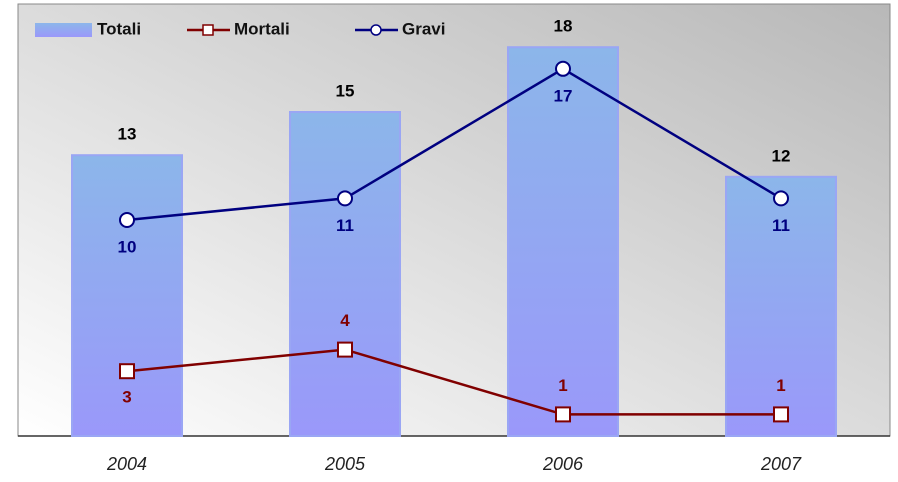  I want to click on data-label: 13, so click(127, 134).